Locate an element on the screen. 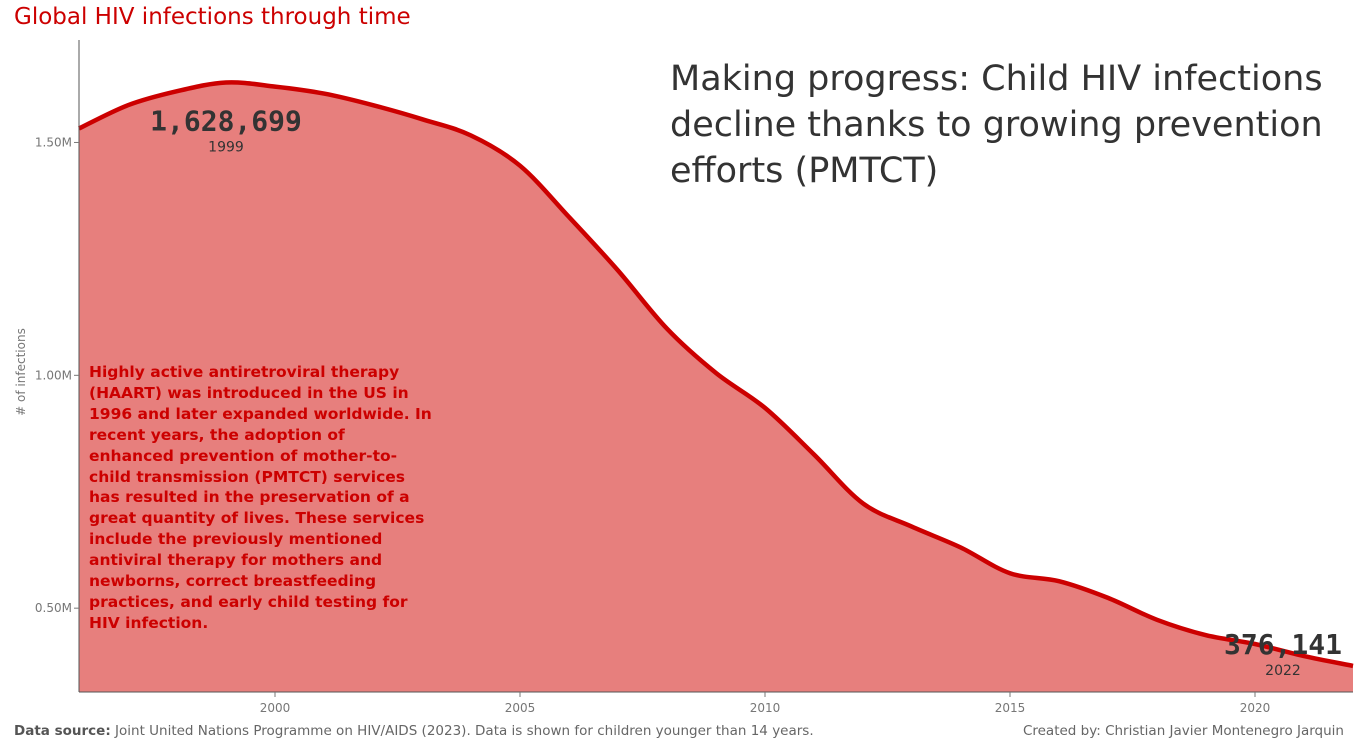  callout-value: 1,628,699 is located at coordinates (226, 121).